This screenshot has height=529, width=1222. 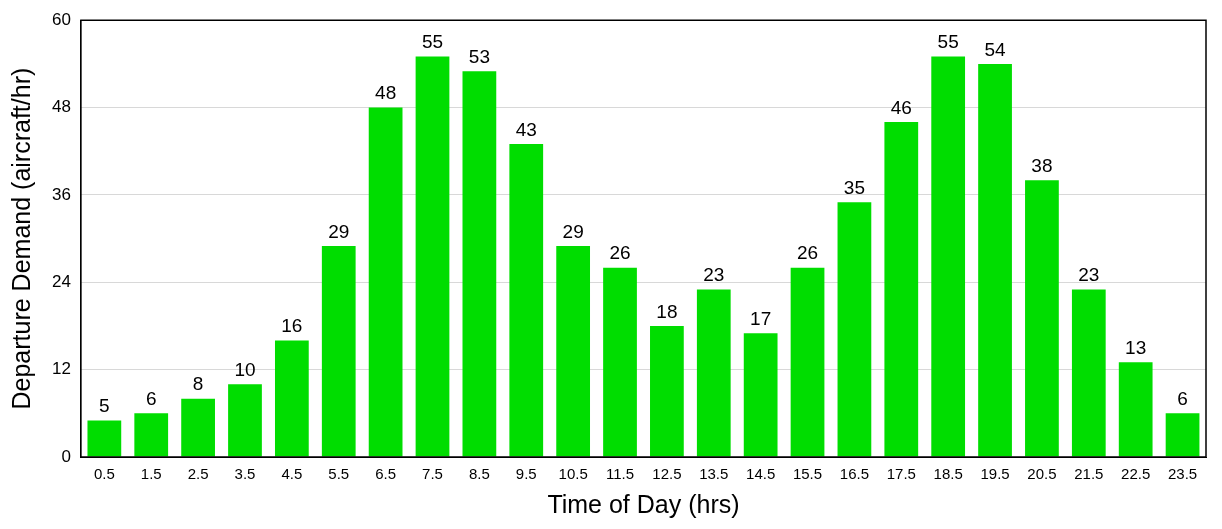 What do you see at coordinates (1089, 474) in the screenshot?
I see `x-tick-label: 21.5` at bounding box center [1089, 474].